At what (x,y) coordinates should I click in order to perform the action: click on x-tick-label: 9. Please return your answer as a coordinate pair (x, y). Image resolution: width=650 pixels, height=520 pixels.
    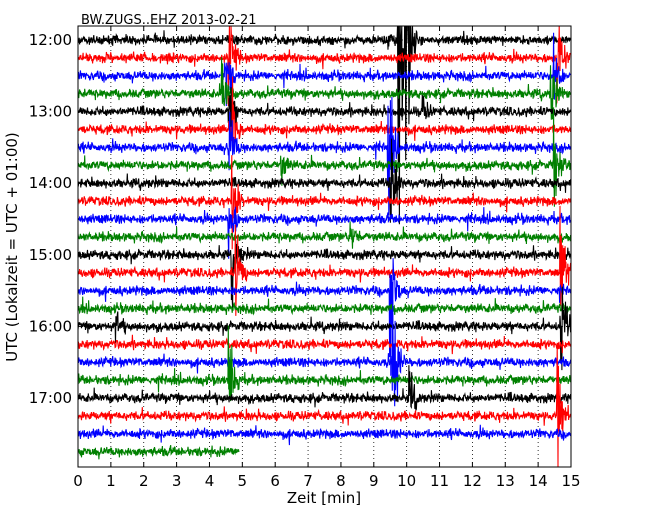
    Looking at the image, I should click on (374, 481).